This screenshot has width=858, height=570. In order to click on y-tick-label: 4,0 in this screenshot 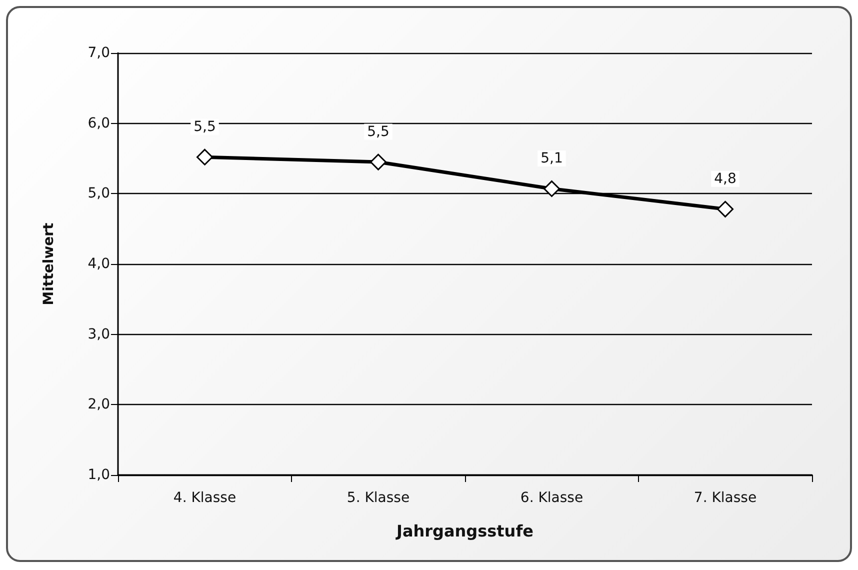, I will do `click(99, 264)`.